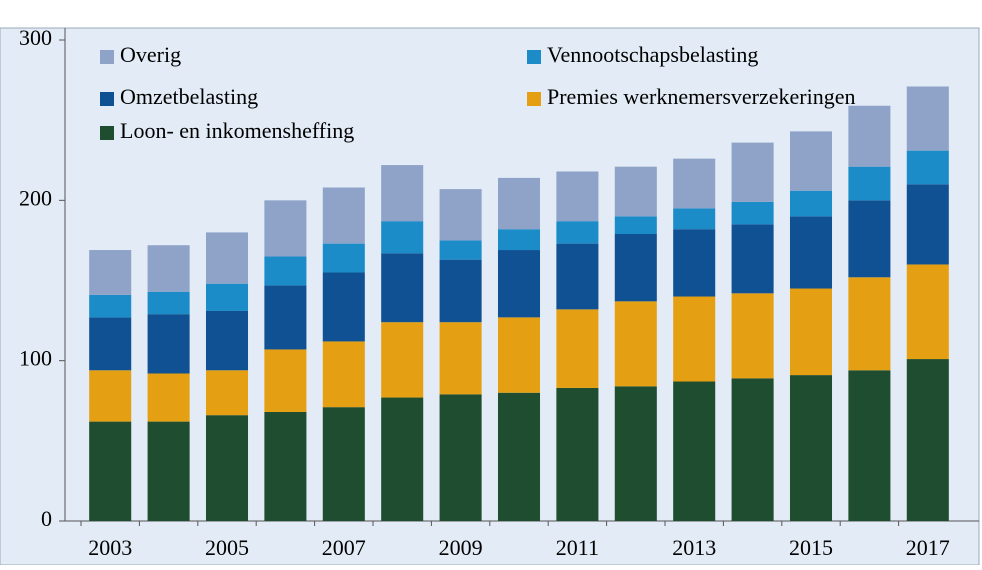 The width and height of the screenshot is (982, 570). I want to click on y-tick-label: 300, so click(35, 37).